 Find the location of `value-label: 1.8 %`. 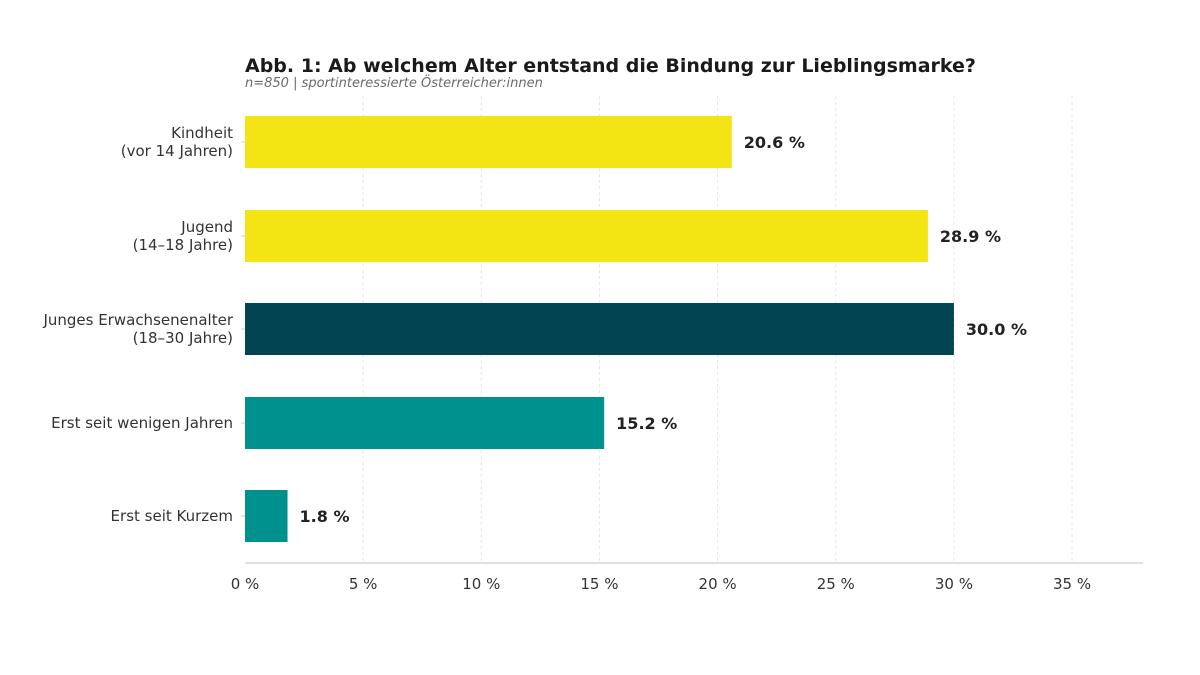

value-label: 1.8 % is located at coordinates (325, 516).